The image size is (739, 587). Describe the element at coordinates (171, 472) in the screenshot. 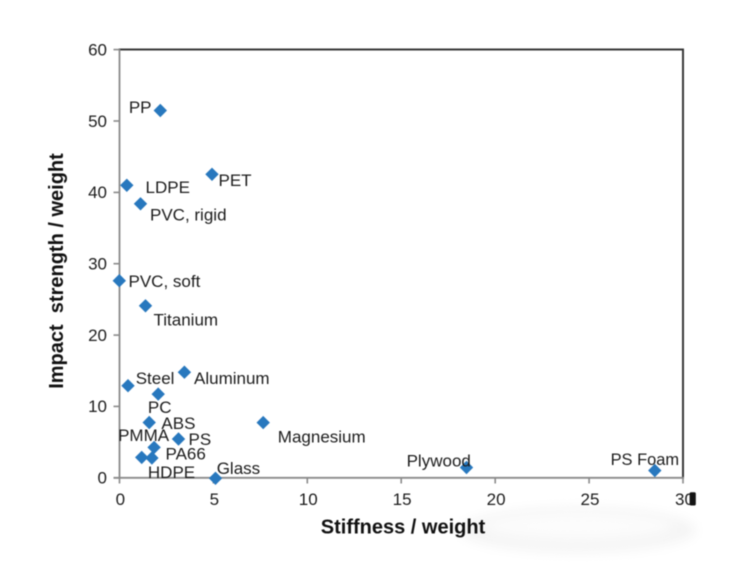

I see `svg-text: HDPE` at that location.